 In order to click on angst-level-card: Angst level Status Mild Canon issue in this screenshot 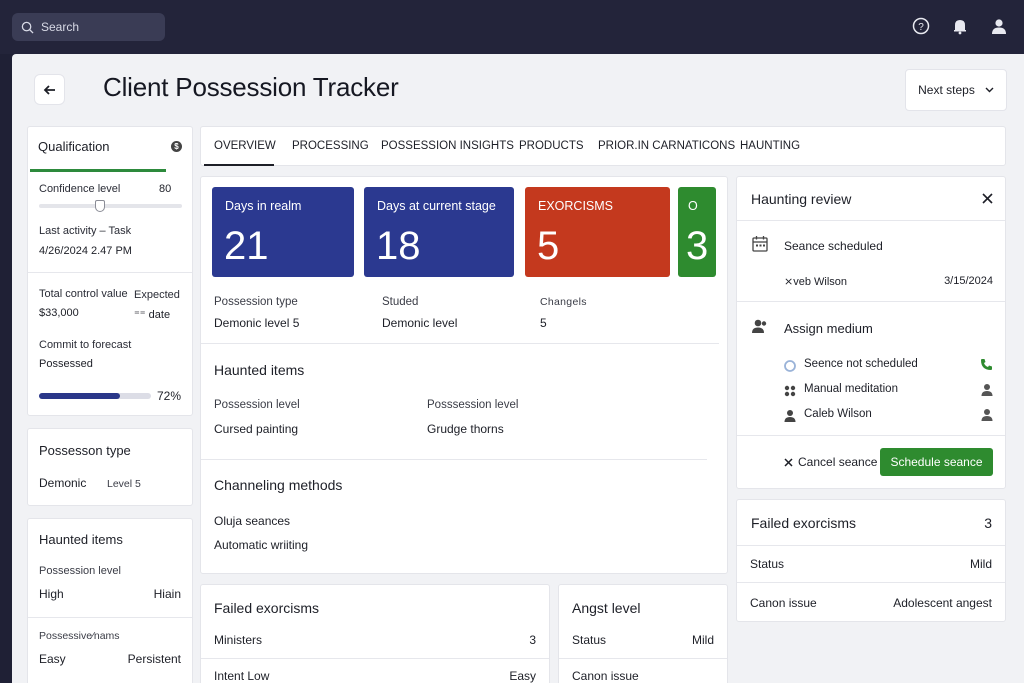, I will do `click(643, 633)`.